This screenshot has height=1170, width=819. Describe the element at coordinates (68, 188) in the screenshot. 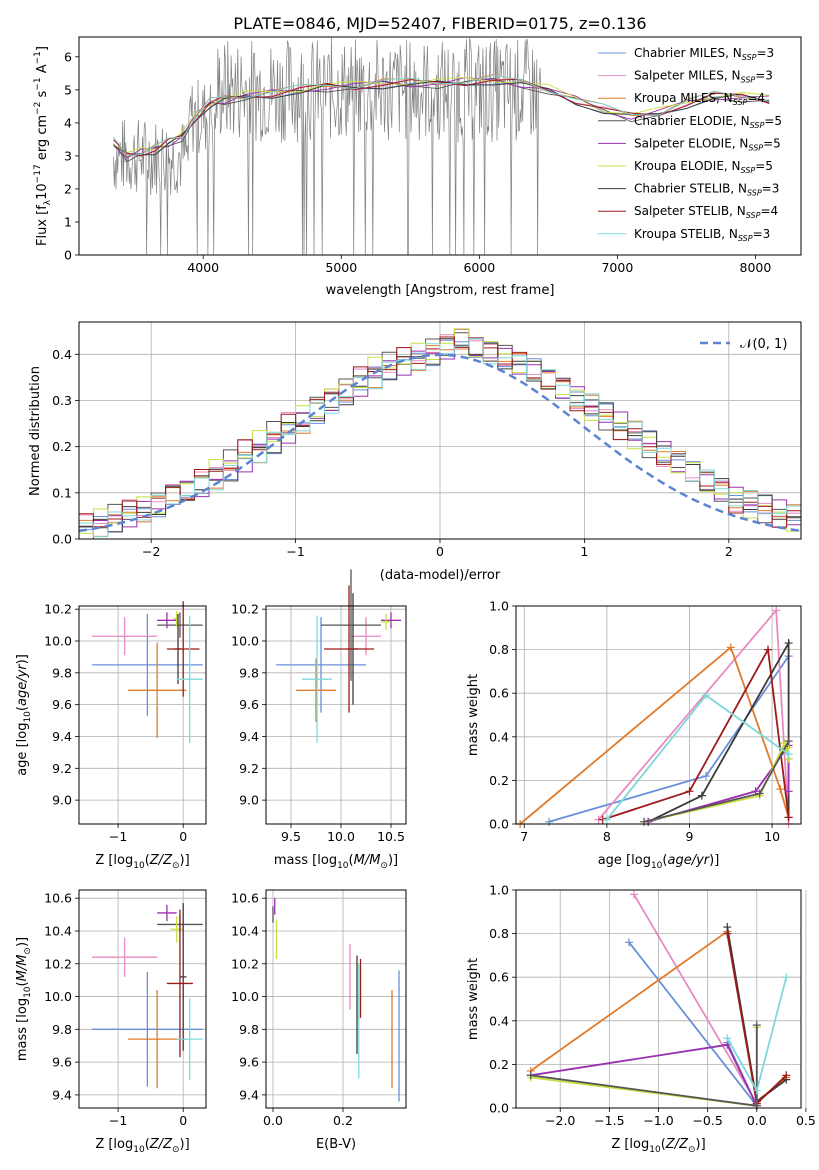

I see `y-tick-label: 2` at that location.